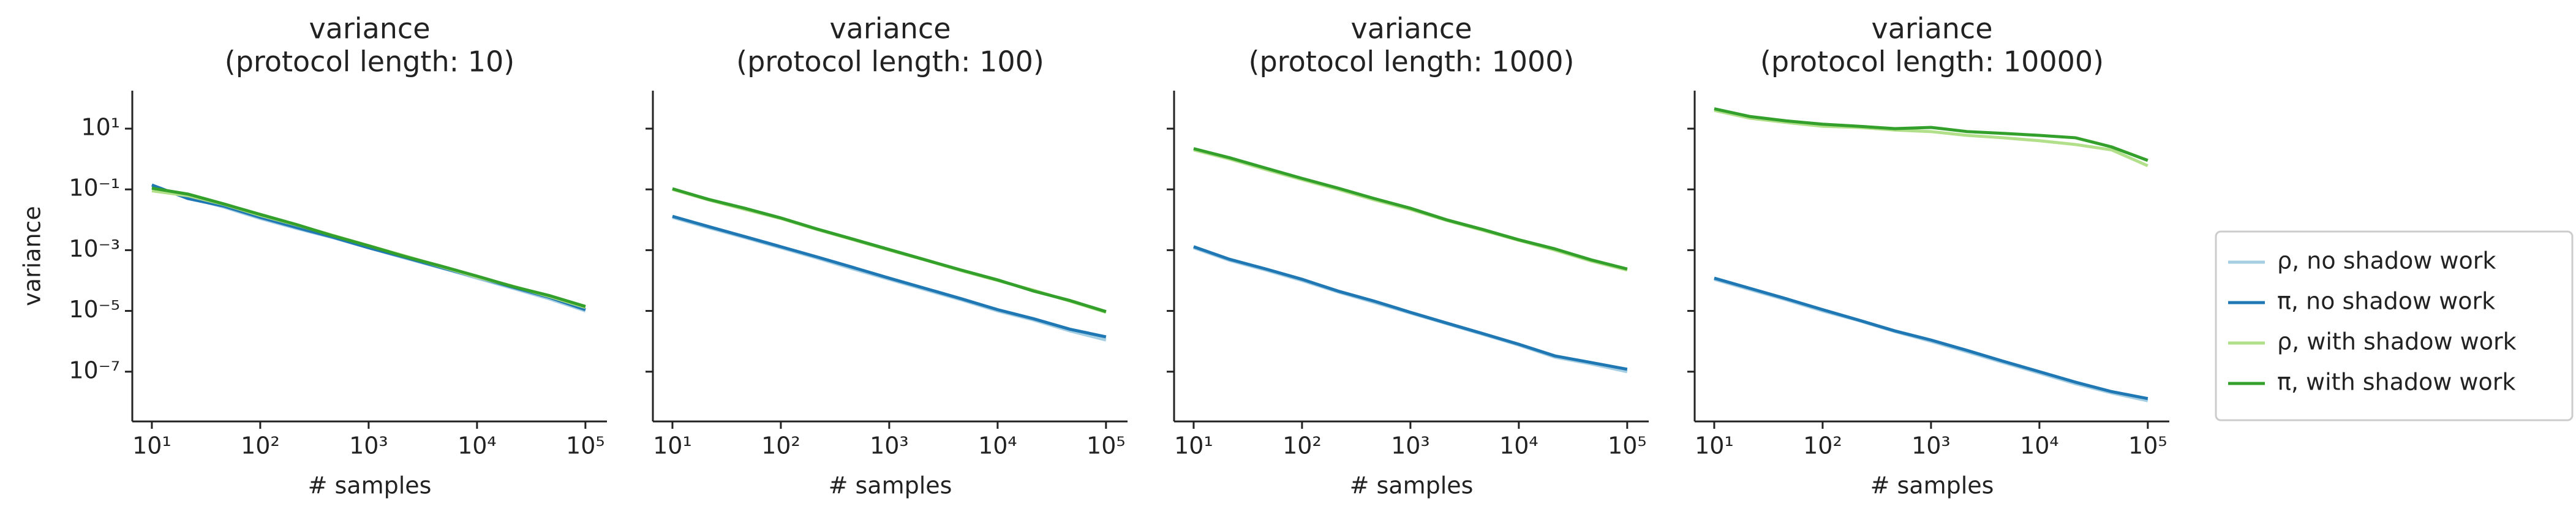 This screenshot has width=2576, height=517. I want to click on chart-title: (protocol length: 1000), so click(1412, 62).